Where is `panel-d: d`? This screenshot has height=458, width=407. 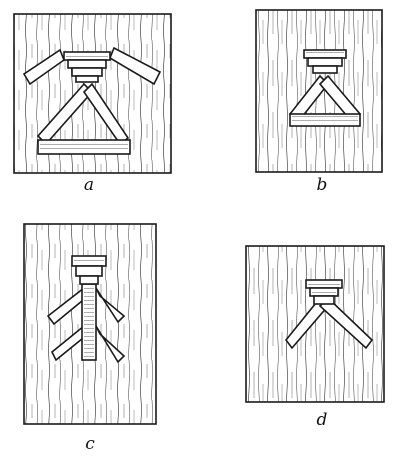 panel-d: d is located at coordinates (315, 337).